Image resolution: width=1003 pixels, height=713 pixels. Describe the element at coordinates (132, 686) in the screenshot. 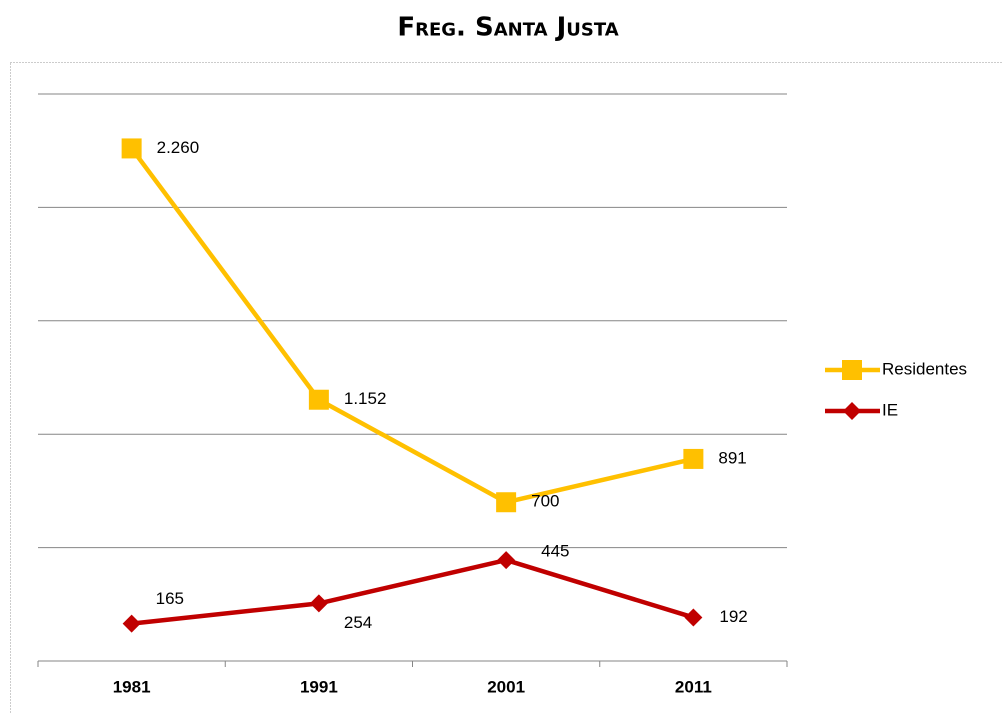

I see `x-tick-label: 1981` at that location.